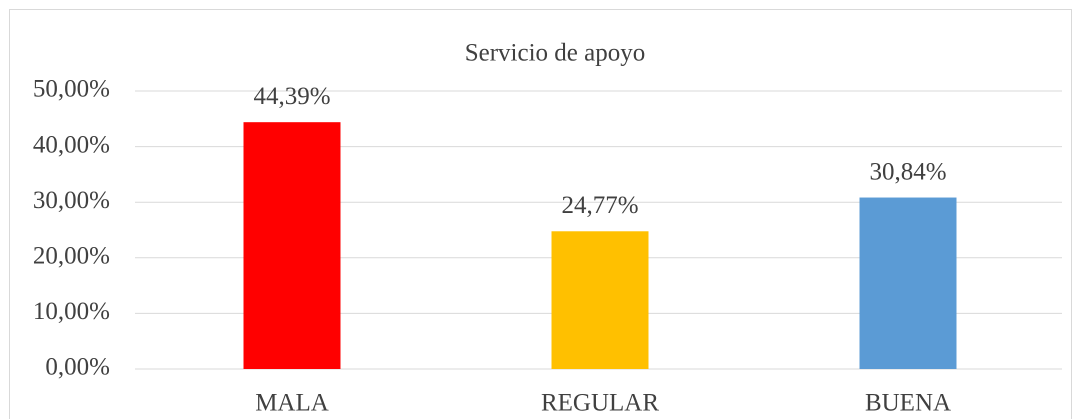 This screenshot has height=419, width=1080. Describe the element at coordinates (555, 53) in the screenshot. I see `chart-title: Servicio de apoyo` at that location.